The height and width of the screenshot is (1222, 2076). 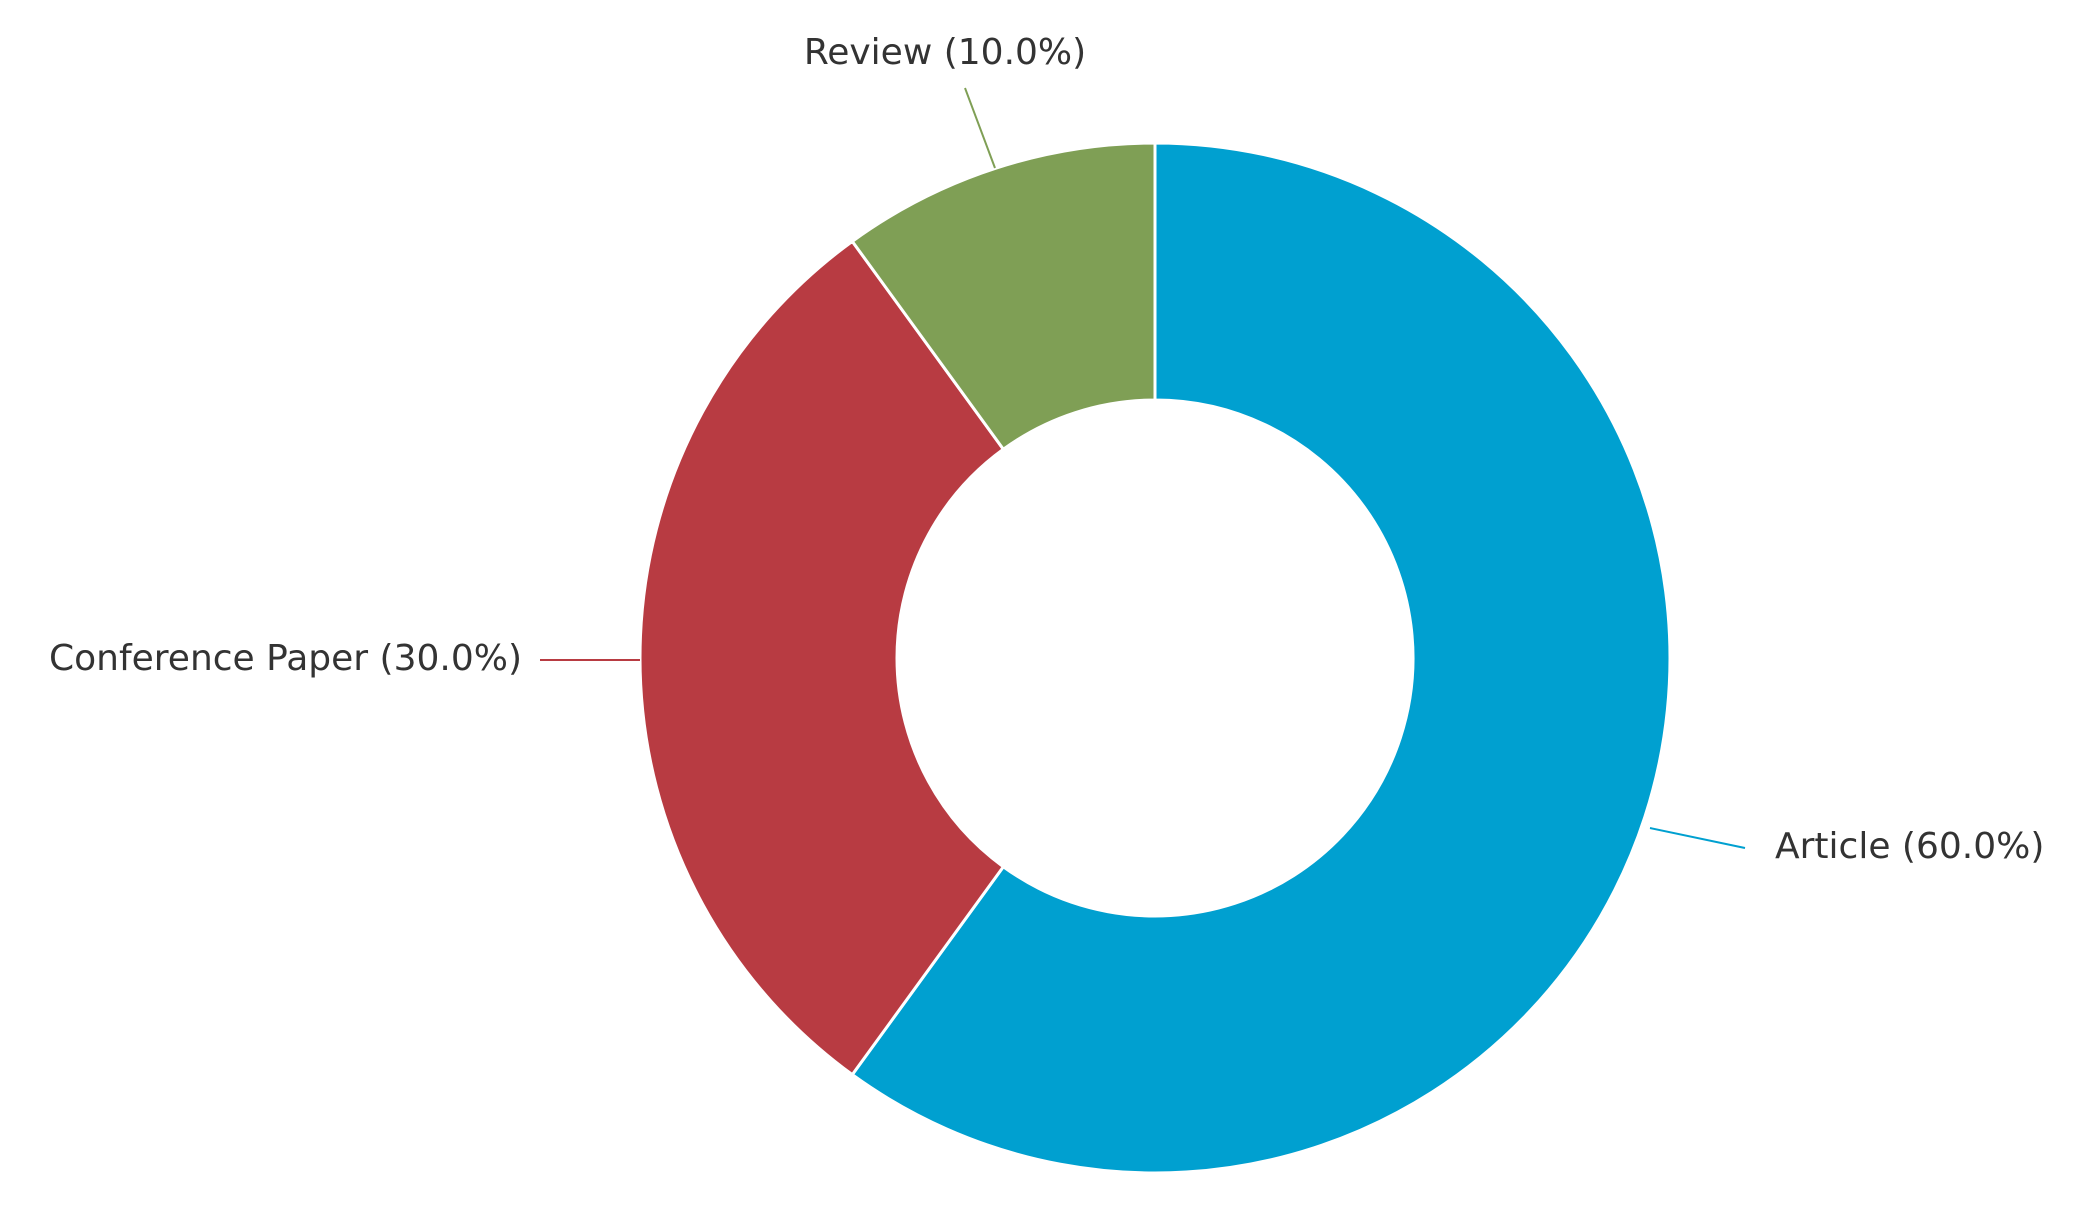 What do you see at coordinates (1697, 838) in the screenshot?
I see `leader-line-article` at bounding box center [1697, 838].